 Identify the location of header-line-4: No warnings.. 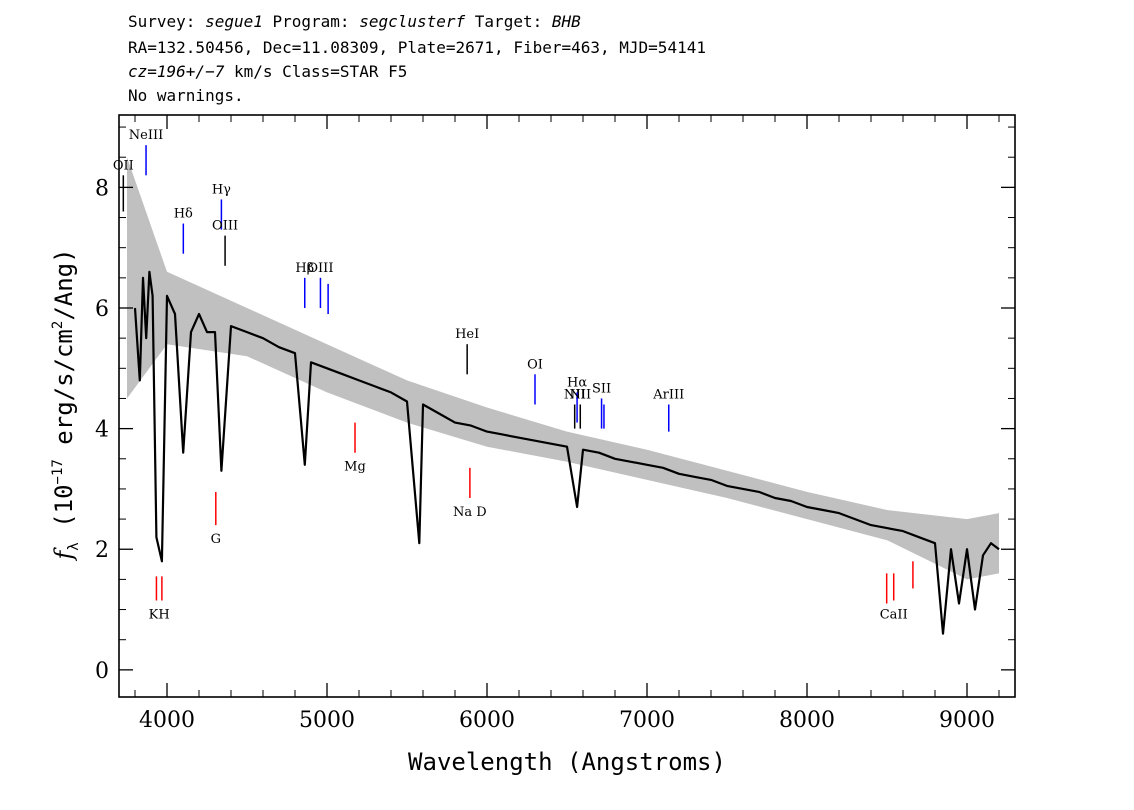
(186, 95).